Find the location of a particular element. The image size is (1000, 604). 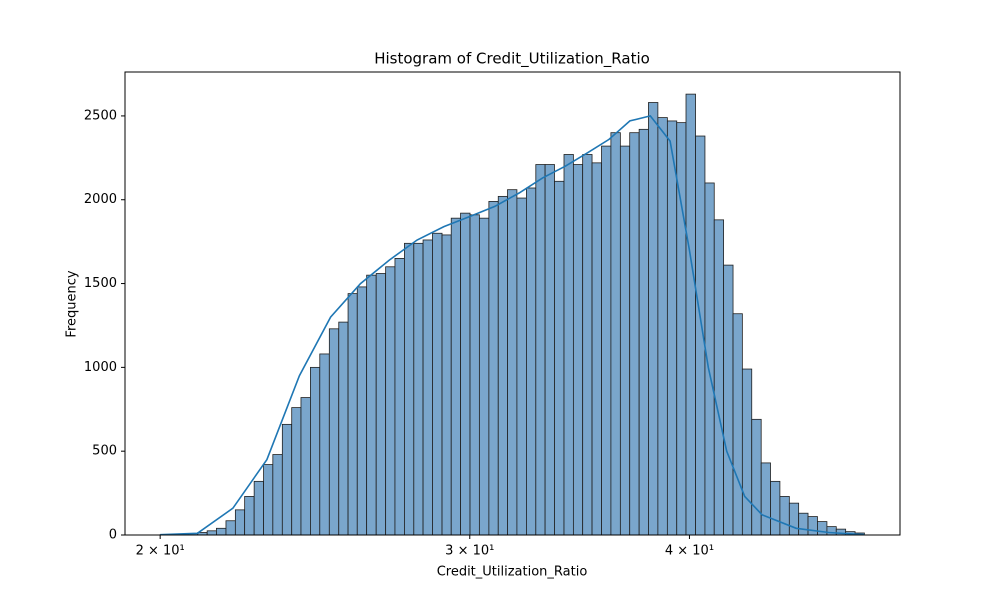

y-tick-label: 2500 is located at coordinates (100, 115).